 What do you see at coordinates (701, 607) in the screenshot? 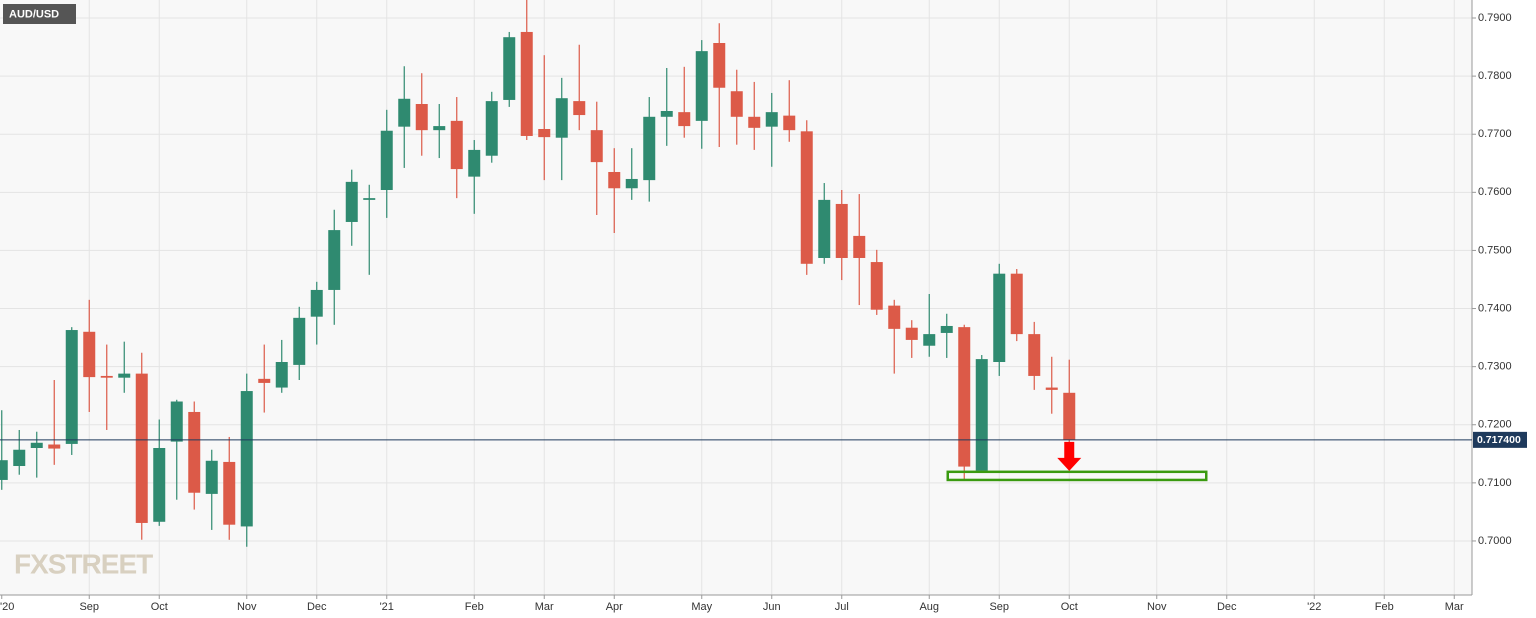
I see `x-tick-label: May` at bounding box center [701, 607].